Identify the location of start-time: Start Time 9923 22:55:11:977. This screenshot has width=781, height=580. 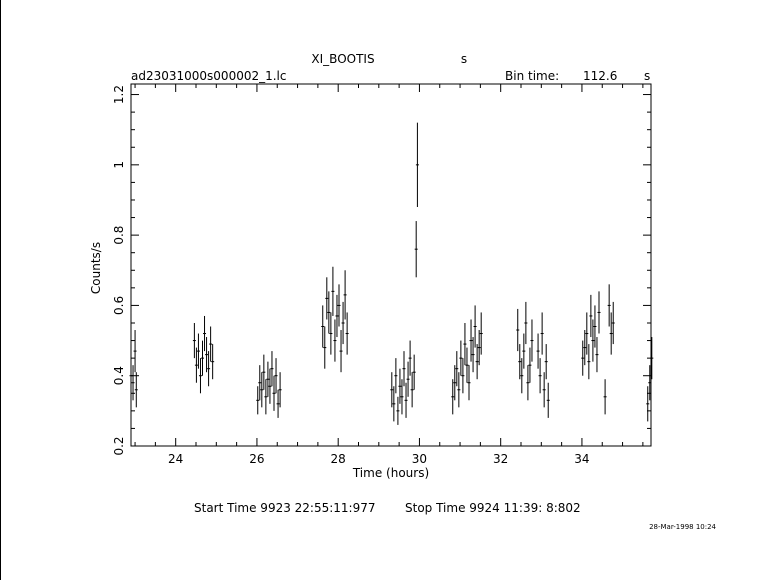
(285, 508).